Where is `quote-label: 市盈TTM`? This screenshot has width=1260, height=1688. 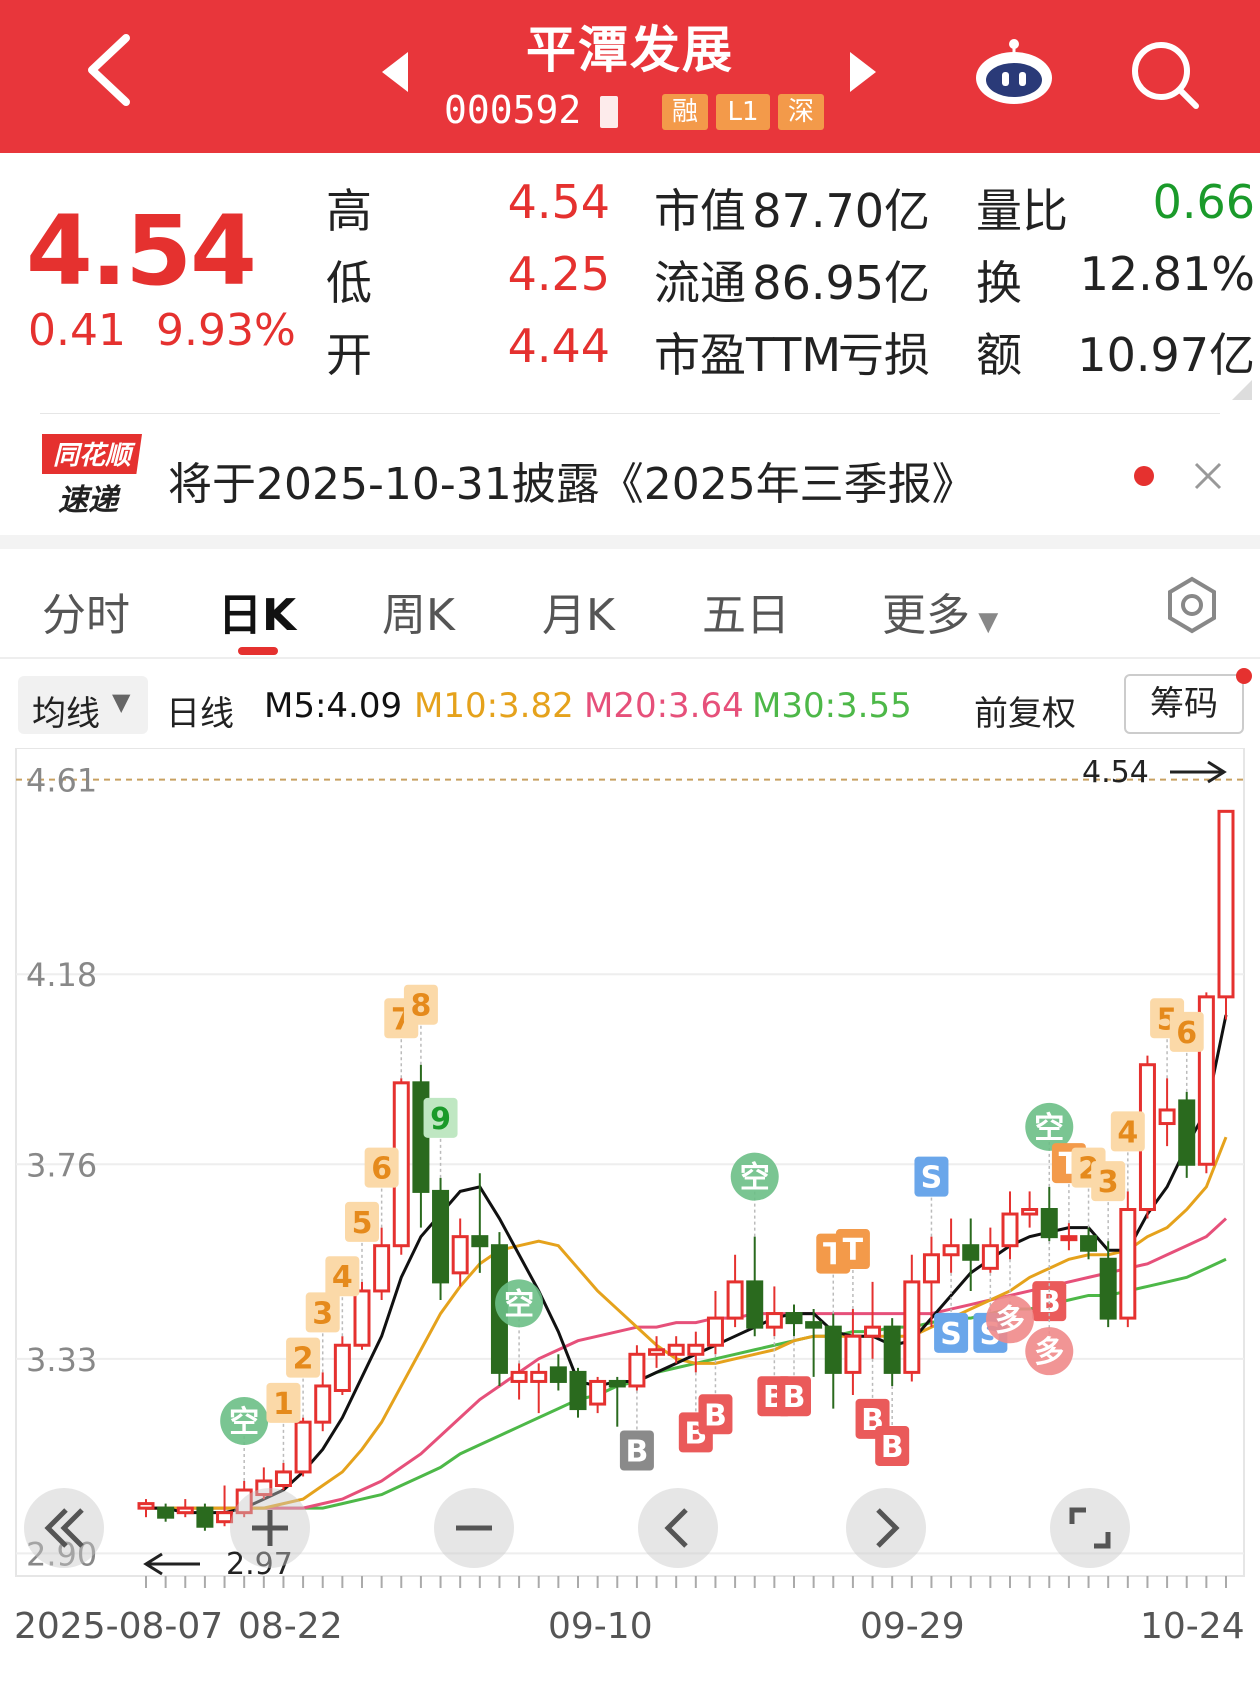
quote-label: 市盈TTM is located at coordinates (748, 355).